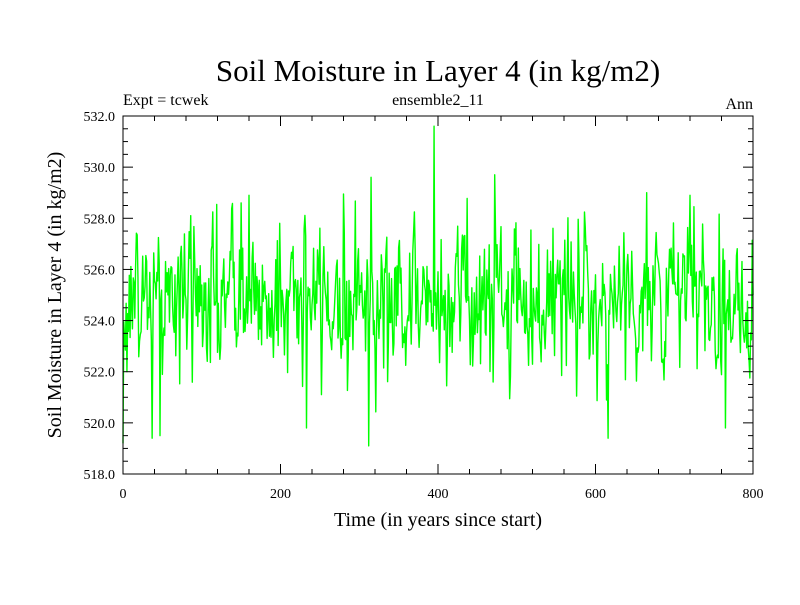  I want to click on x-tick-label: 600, so click(595, 494).